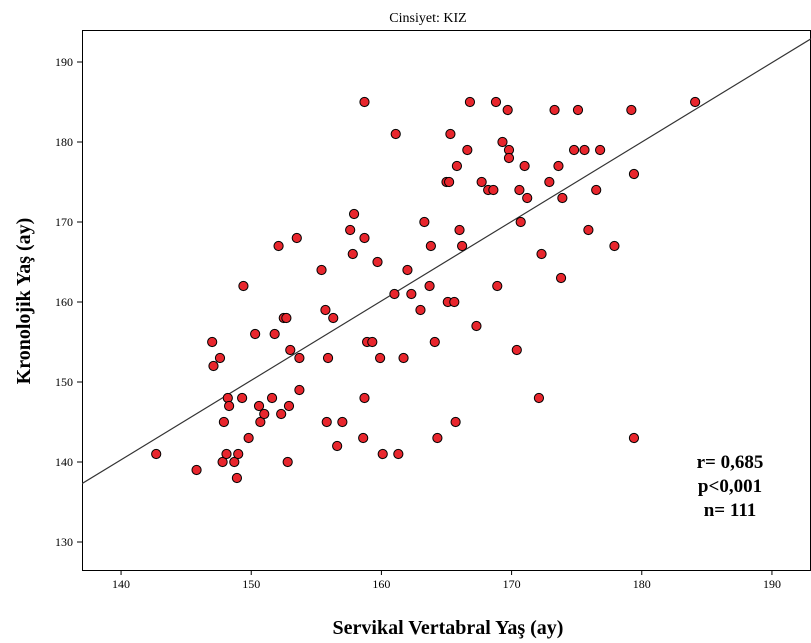  I want to click on y-tick-label: 180, so click(64, 142).